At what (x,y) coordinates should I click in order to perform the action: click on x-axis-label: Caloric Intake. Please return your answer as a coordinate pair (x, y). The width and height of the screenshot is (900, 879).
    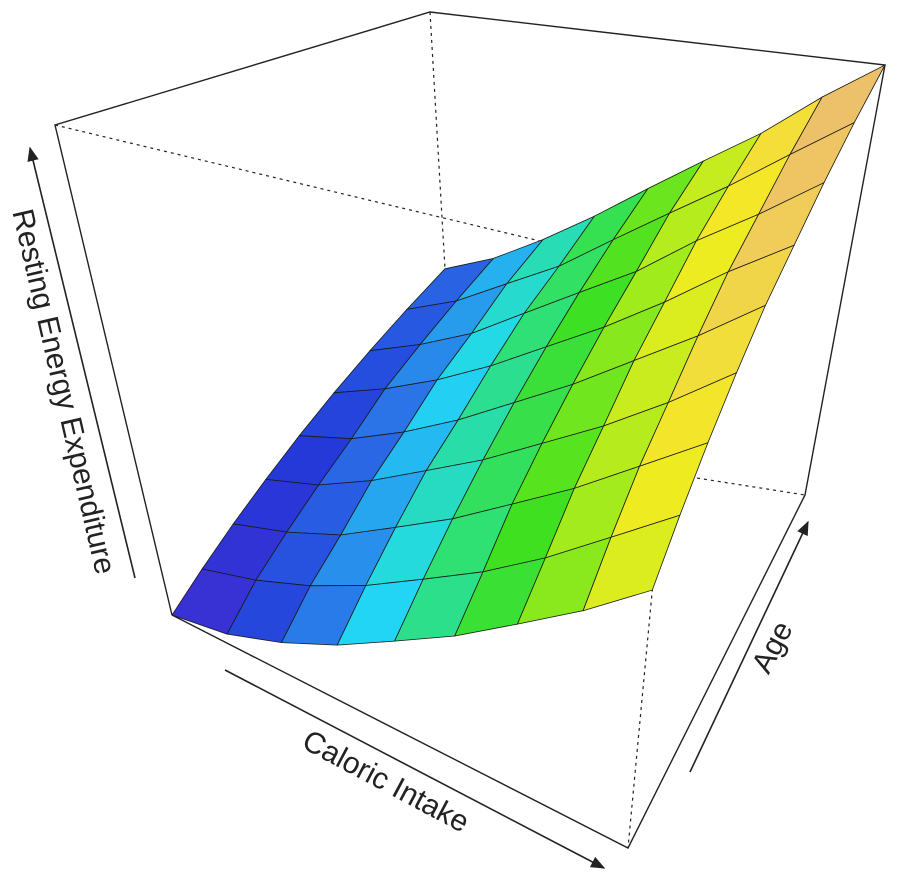
    Looking at the image, I should click on (385, 781).